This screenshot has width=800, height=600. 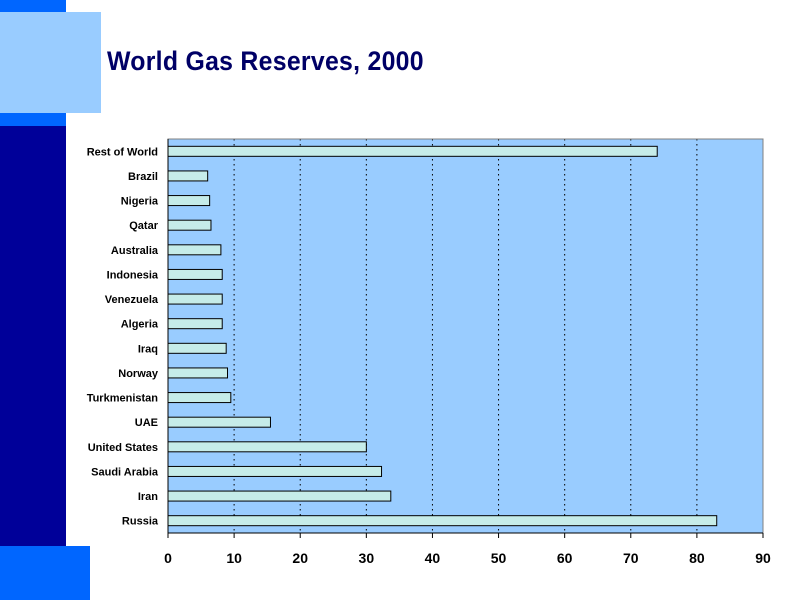 I want to click on slide-title: World Gas Reserves, 2000, so click(x=265, y=61).